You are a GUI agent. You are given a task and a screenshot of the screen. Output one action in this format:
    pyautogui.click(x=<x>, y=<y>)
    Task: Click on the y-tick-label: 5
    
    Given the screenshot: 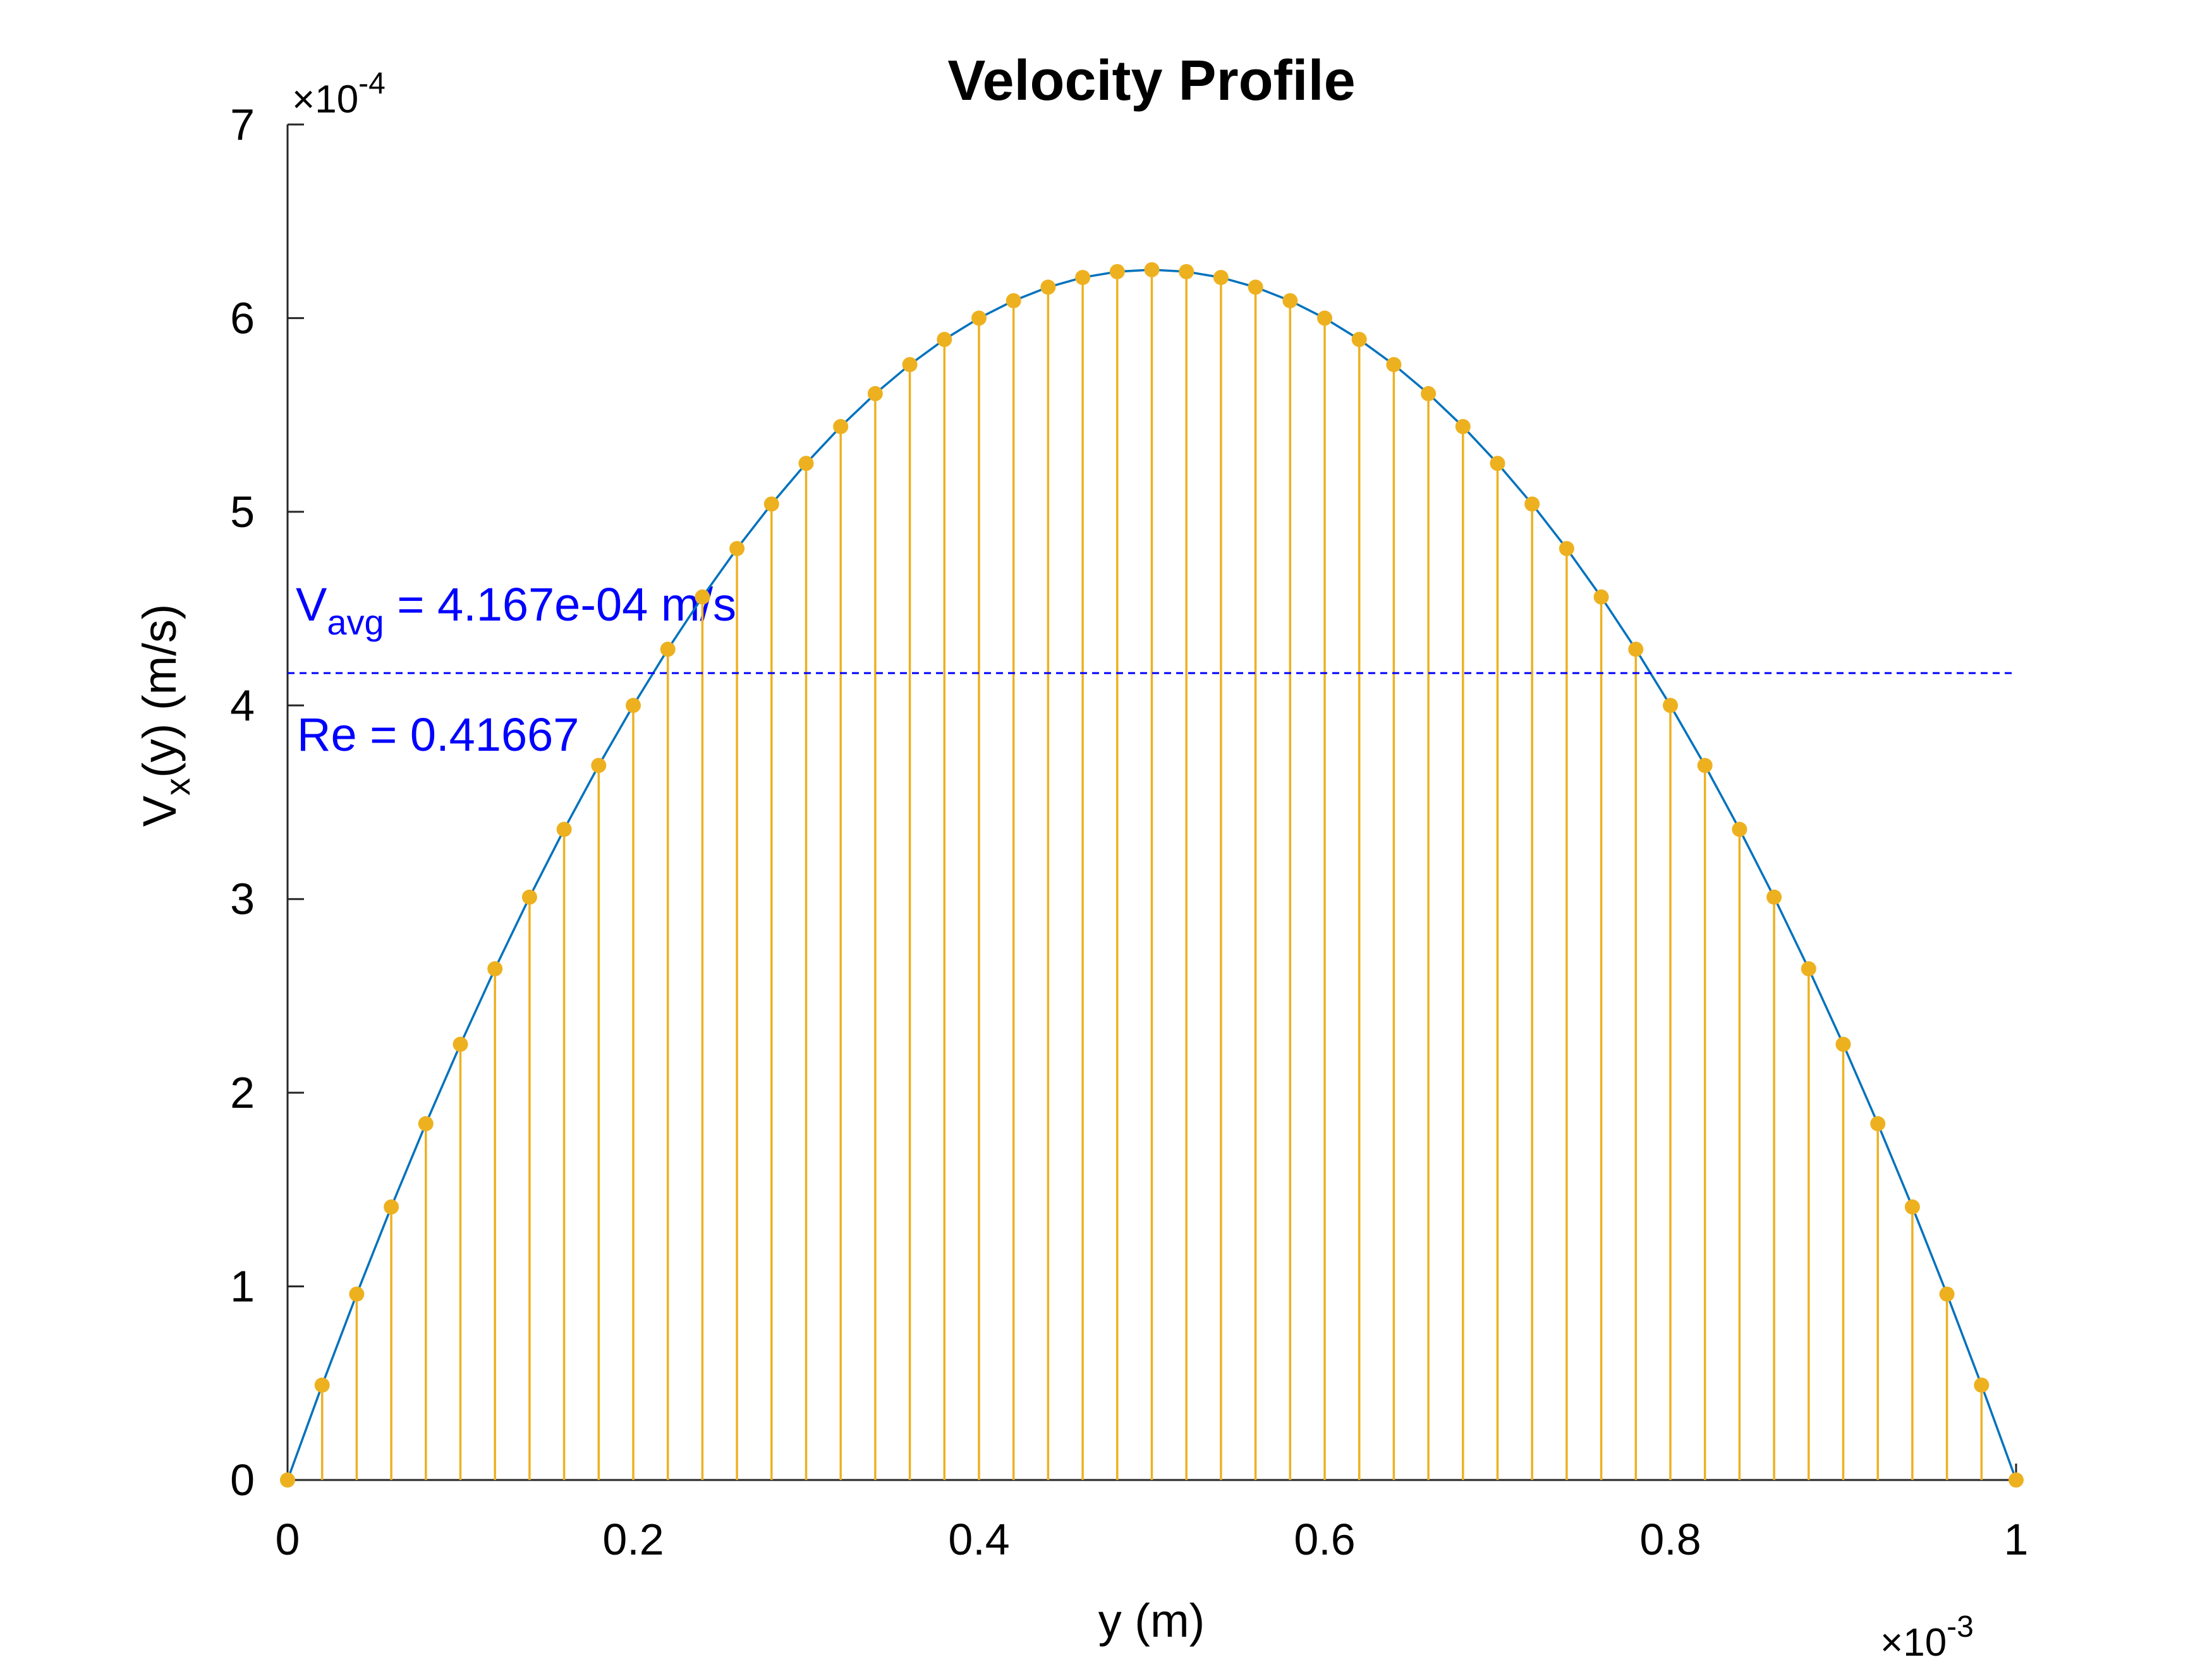 What is the action you would take?
    pyautogui.click(x=242, y=512)
    